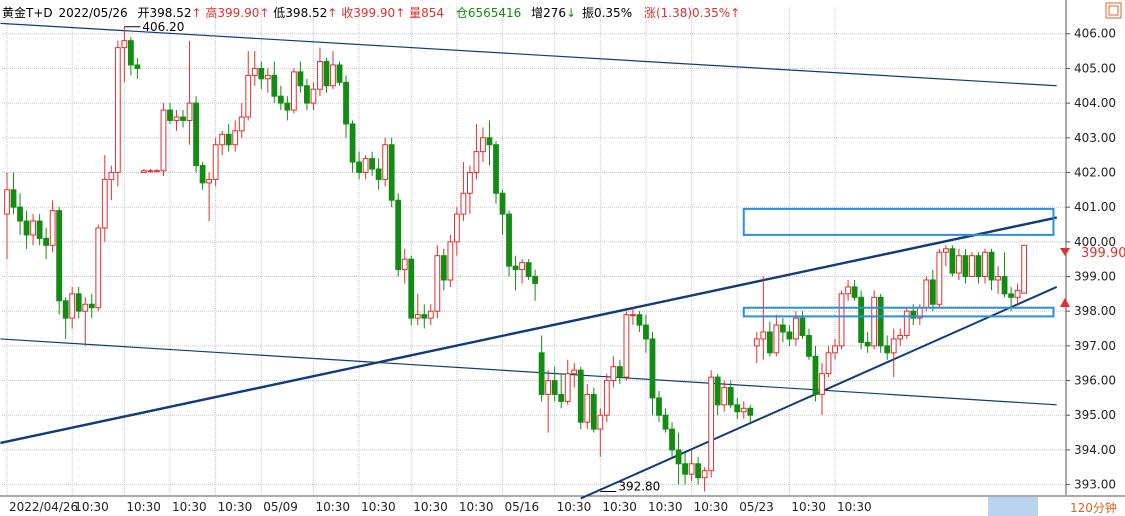  What do you see at coordinates (143, 13) in the screenshot?
I see `open-label: 开` at bounding box center [143, 13].